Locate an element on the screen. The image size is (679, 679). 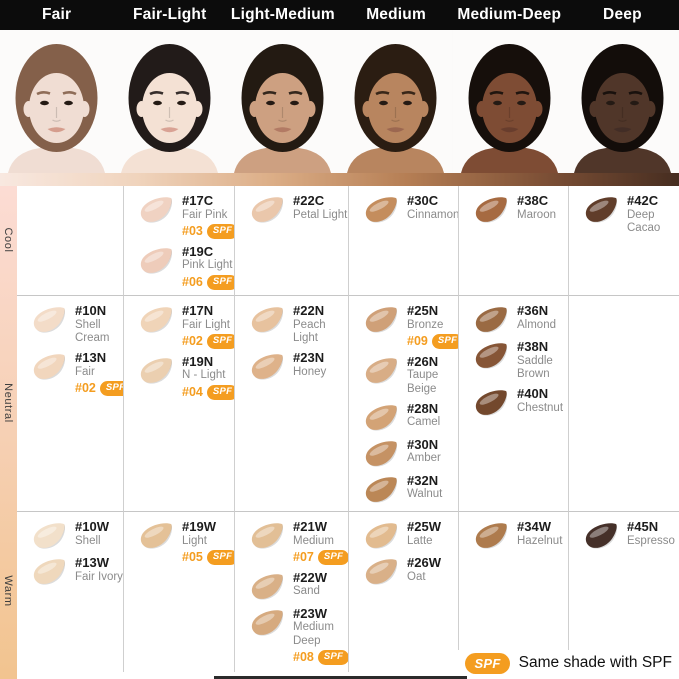
shade-text: #36N Almond is located at coordinates (541, 318).